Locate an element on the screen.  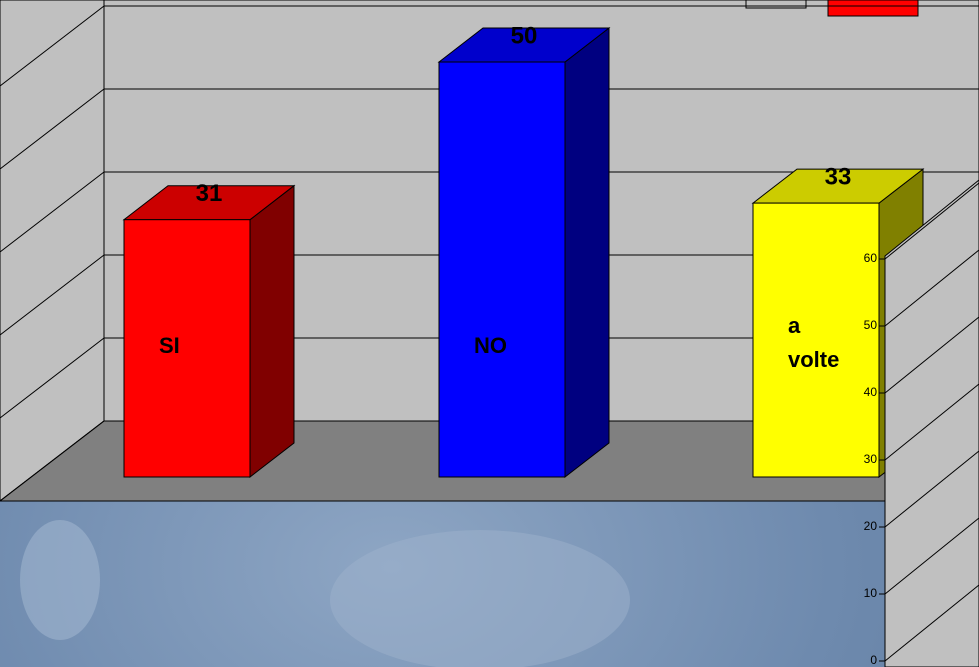
panel-wall is located at coordinates (931, 423).